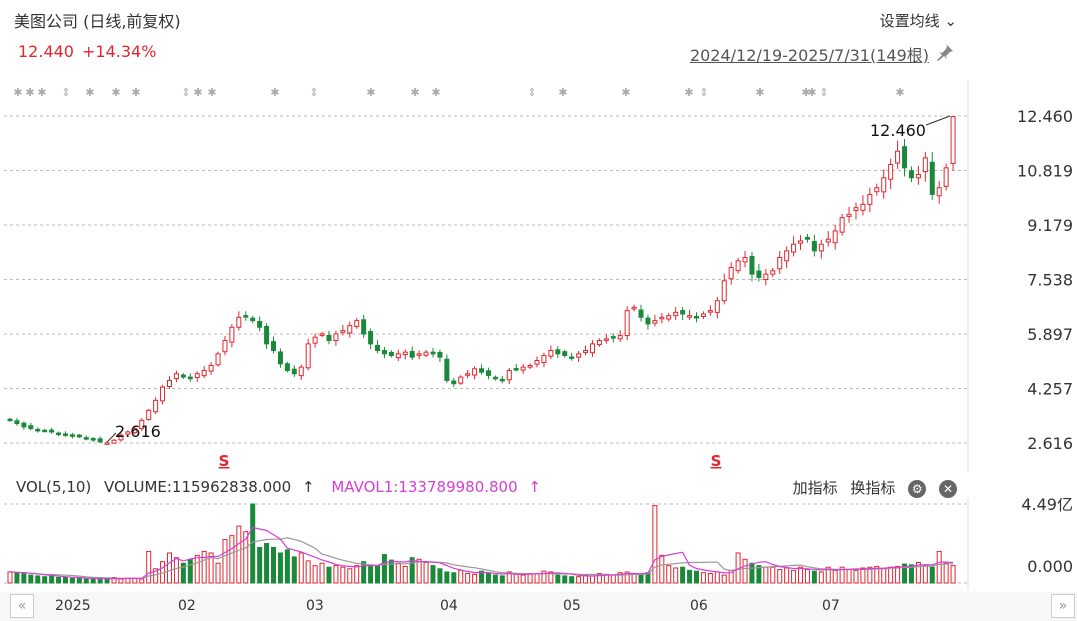  Describe the element at coordinates (831, 606) in the screenshot. I see `x-label: 07` at that location.